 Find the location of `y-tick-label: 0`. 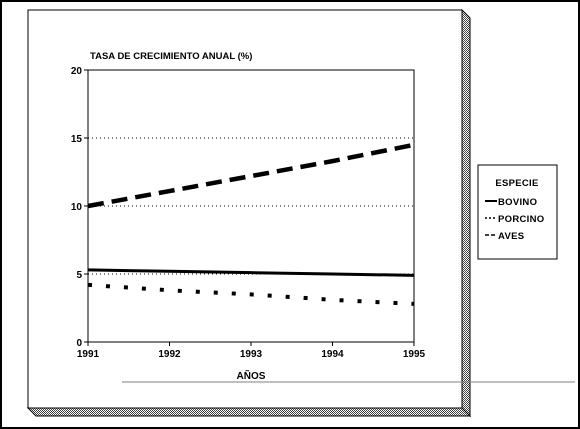

y-tick-label: 0 is located at coordinates (79, 343).